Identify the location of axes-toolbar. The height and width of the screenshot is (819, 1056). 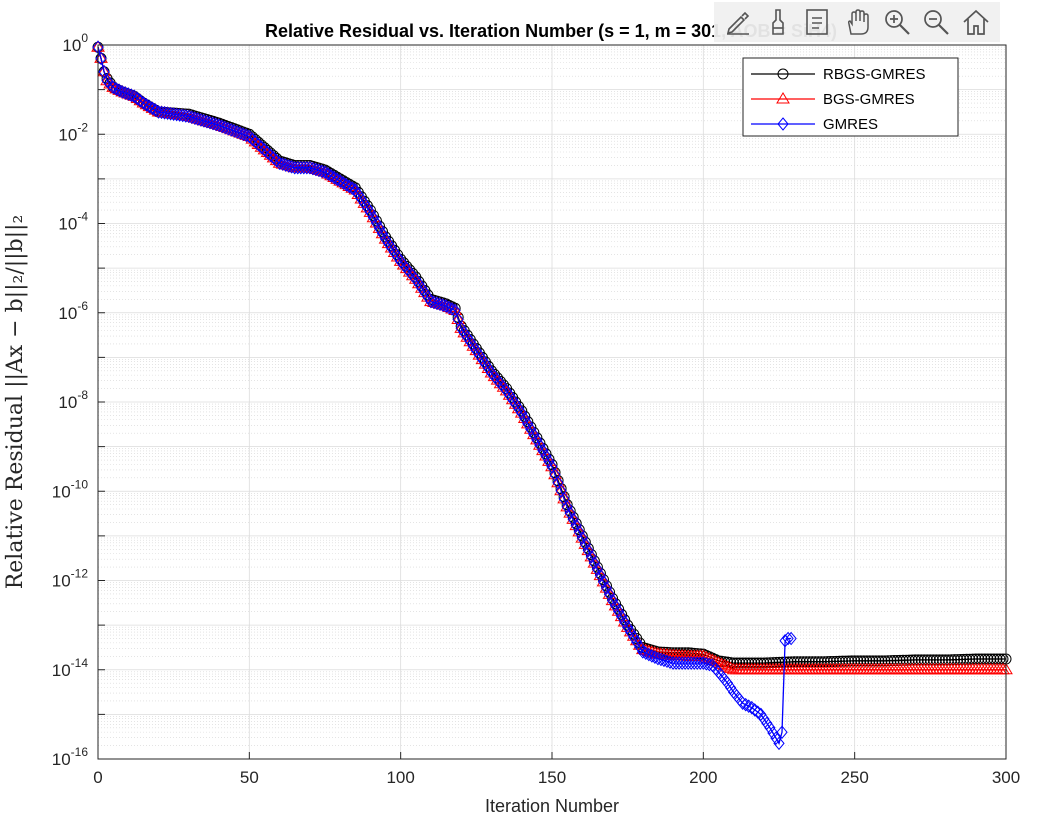
(857, 22).